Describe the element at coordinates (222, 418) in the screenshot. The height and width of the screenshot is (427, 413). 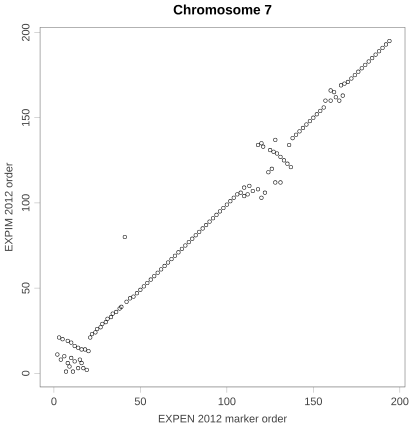
I see `x-axis-title: EXPEN 2012 marker order` at that location.